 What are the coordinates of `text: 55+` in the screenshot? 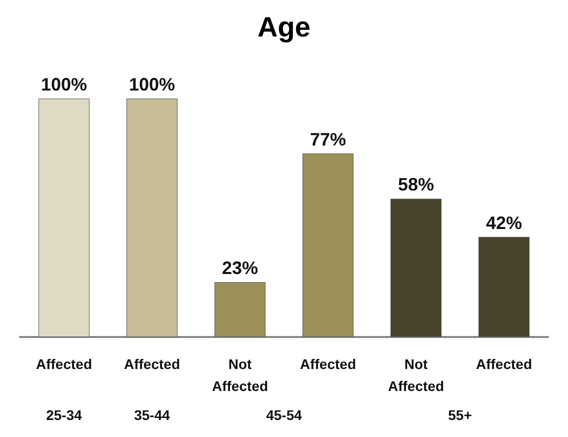 It's located at (460, 415).